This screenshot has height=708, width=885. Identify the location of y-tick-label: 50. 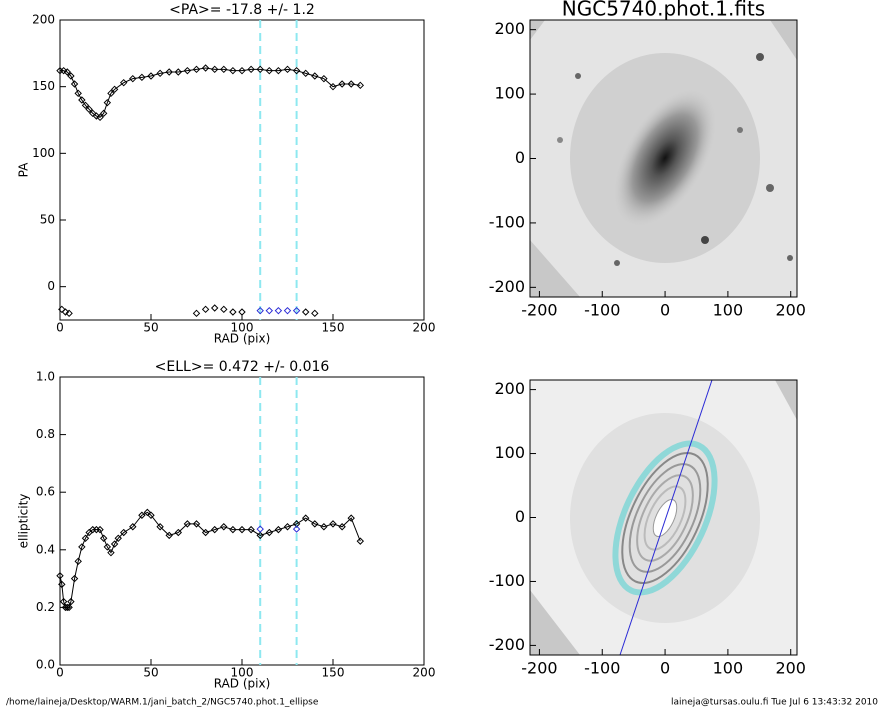
(47, 220).